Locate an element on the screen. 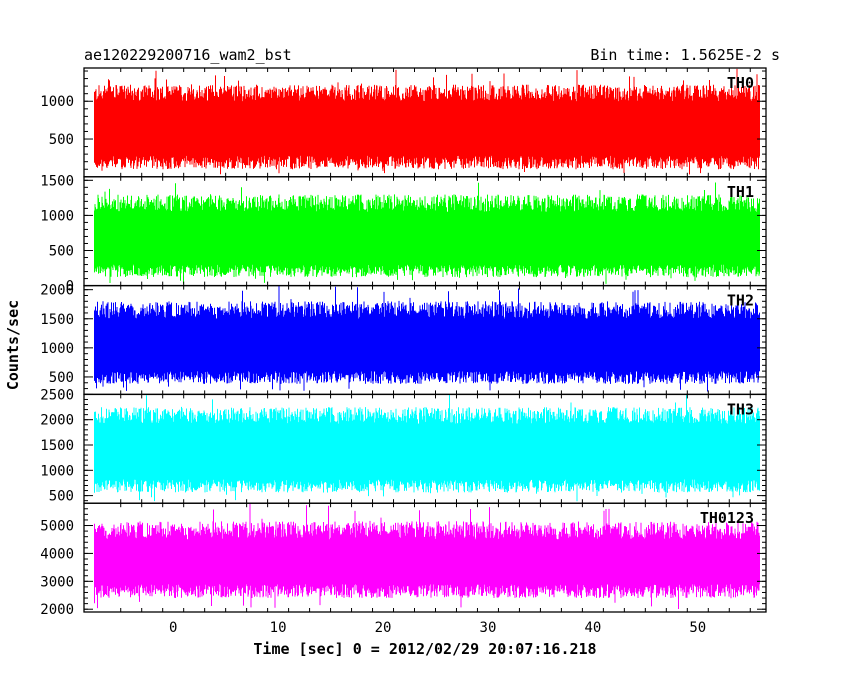  x-tick-label: 20 is located at coordinates (383, 628).